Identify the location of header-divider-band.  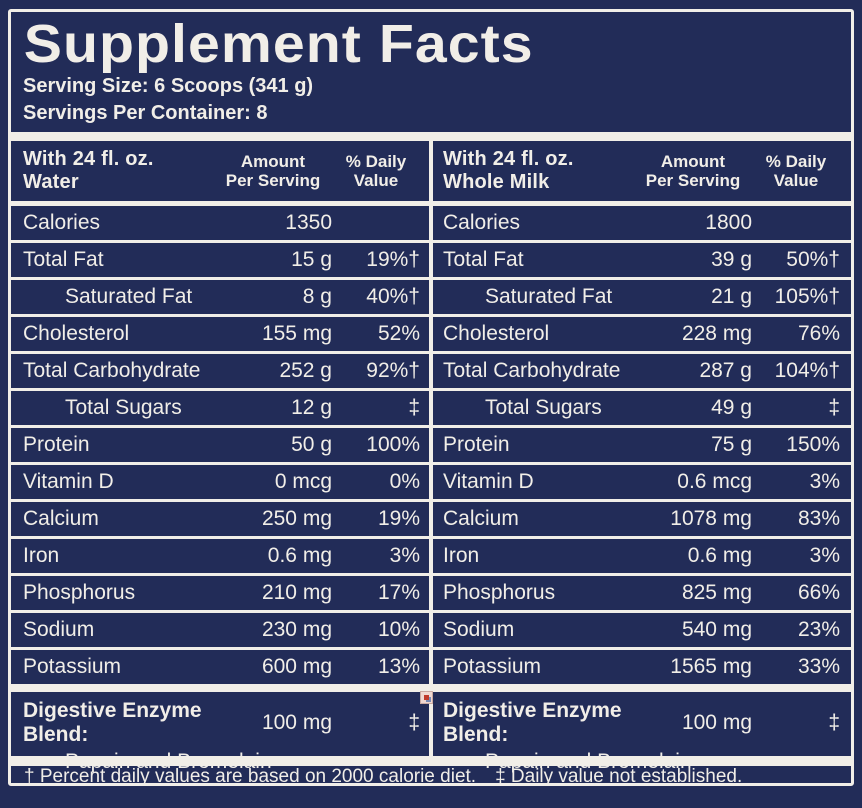
(431, 136).